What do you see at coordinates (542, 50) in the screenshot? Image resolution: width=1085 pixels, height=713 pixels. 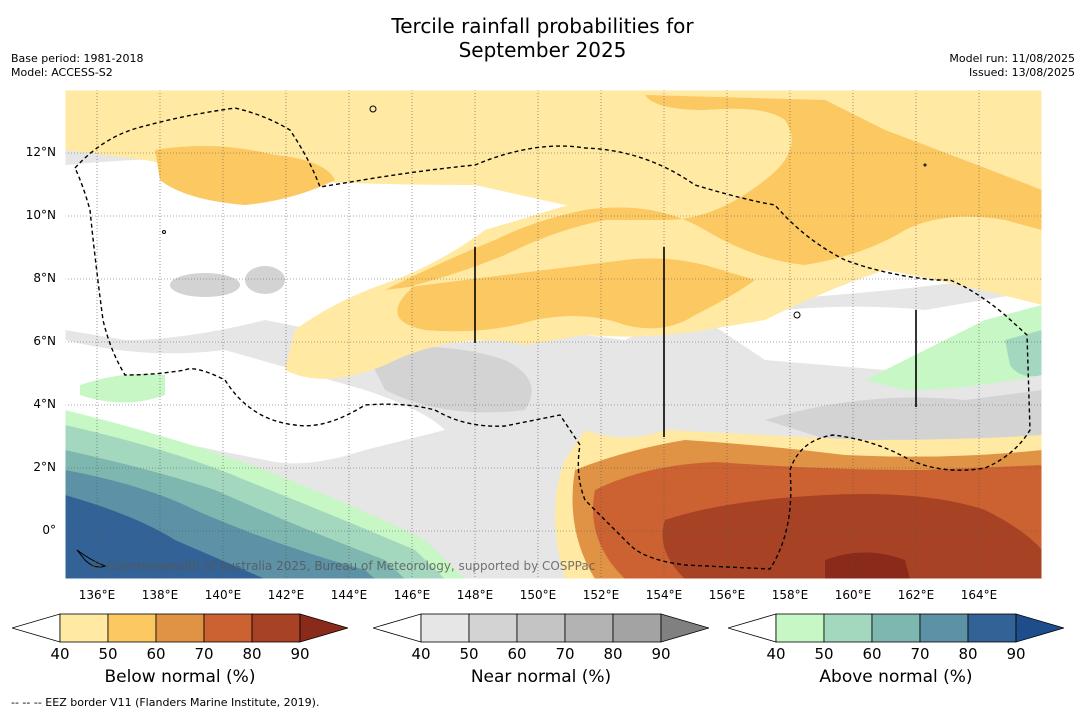 I see `title-line-2: September 2025` at bounding box center [542, 50].